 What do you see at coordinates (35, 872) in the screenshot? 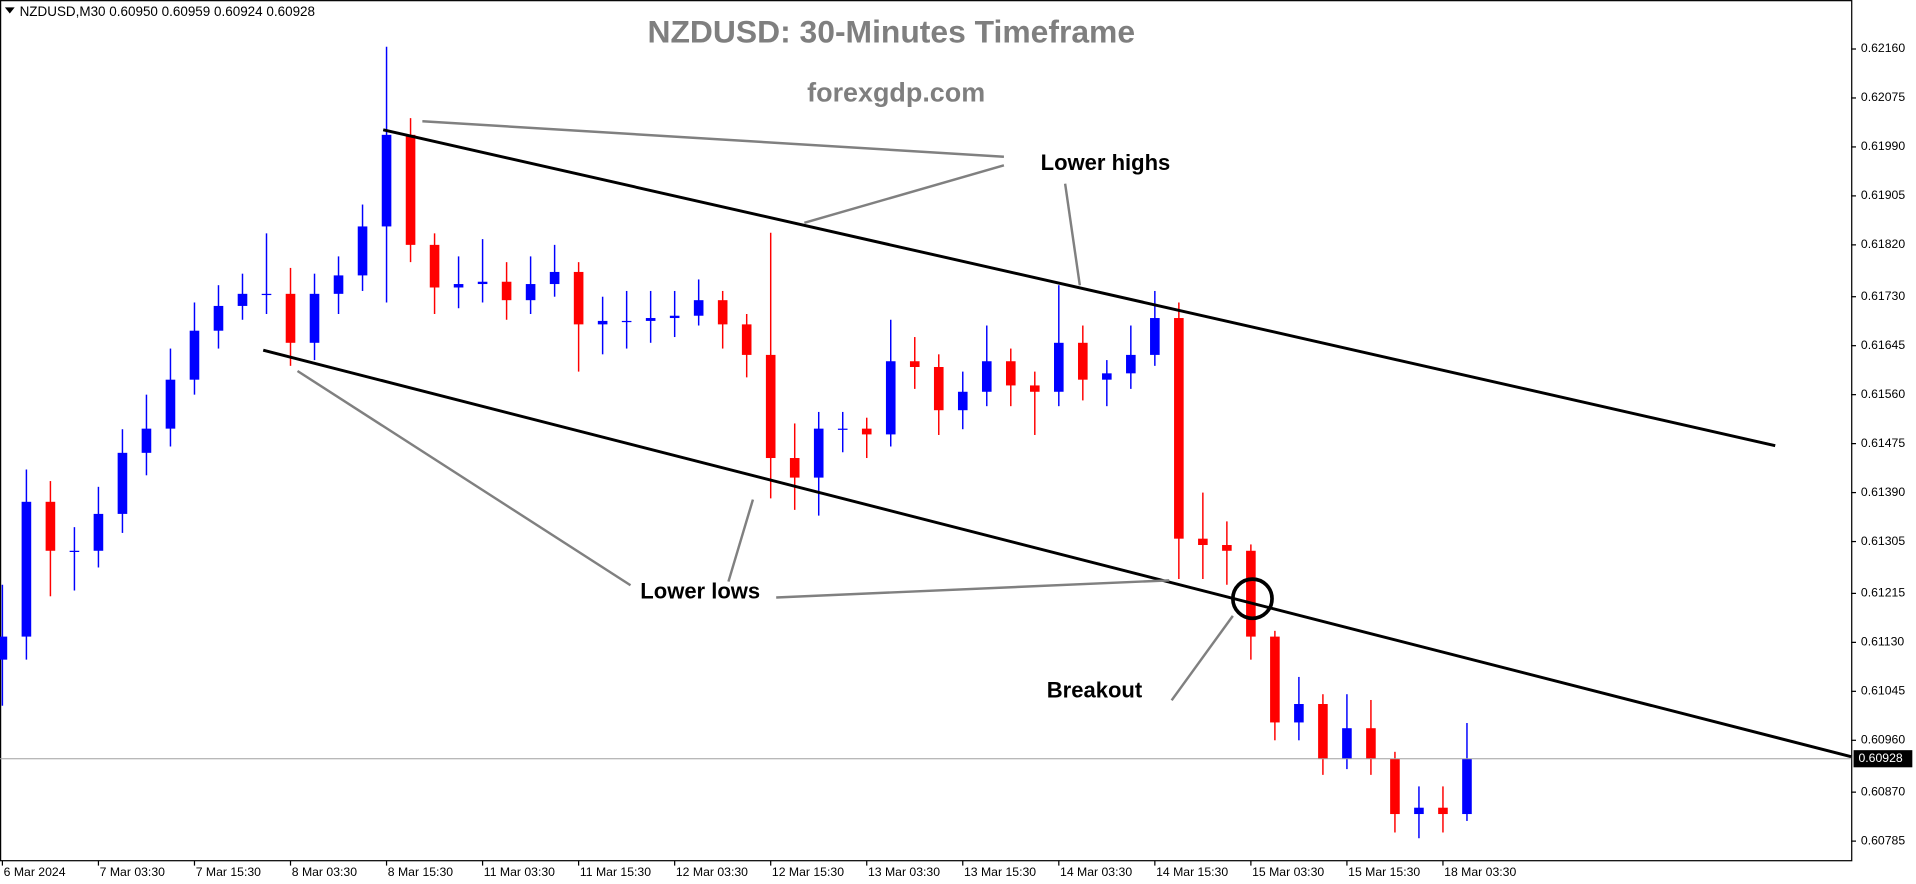
I see `x-tick-label: 6 Mar 2024` at bounding box center [35, 872].